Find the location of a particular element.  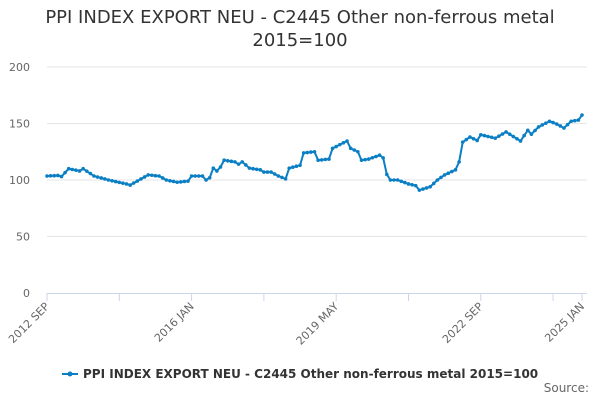

x-tick-label: 2016 JAN is located at coordinates (174, 322).